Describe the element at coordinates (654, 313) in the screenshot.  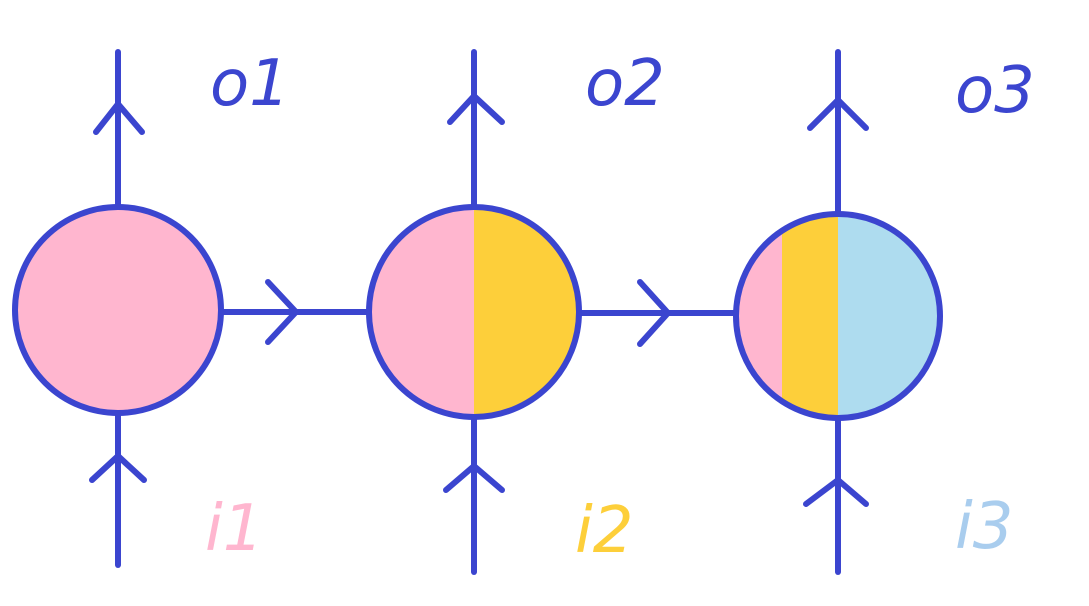
I see `hidden-arrow-2-icon` at that location.